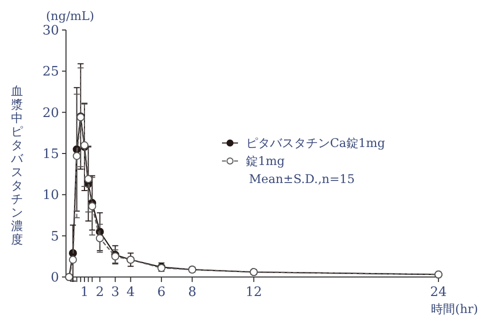  Describe the element at coordinates (454, 309) in the screenshot. I see `x-axis-title: 時間(hr)` at that location.